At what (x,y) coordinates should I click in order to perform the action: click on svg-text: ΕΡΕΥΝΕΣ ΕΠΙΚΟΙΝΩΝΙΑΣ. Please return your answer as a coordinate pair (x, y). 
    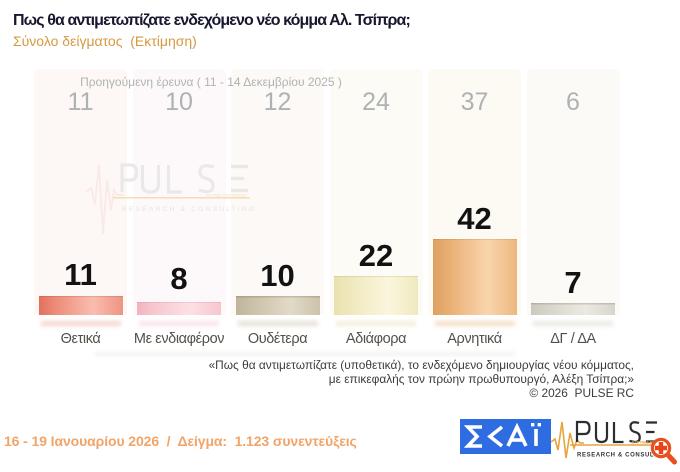
    Looking at the image, I should click on (226, 196).